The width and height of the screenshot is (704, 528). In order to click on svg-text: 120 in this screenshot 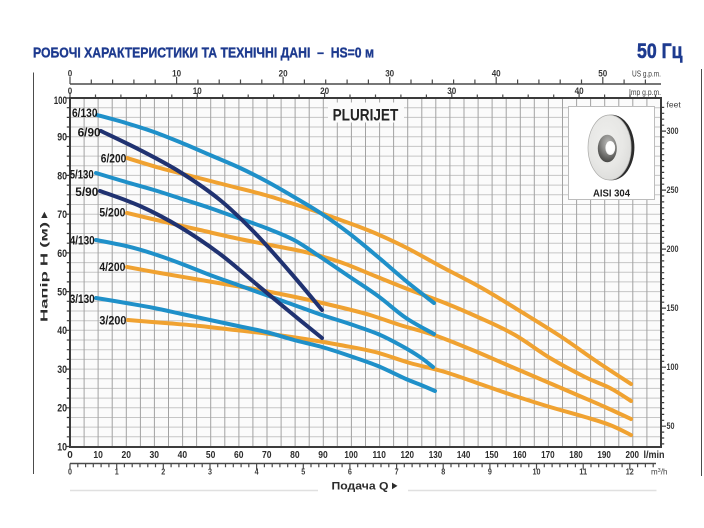, I will do `click(408, 455)`.